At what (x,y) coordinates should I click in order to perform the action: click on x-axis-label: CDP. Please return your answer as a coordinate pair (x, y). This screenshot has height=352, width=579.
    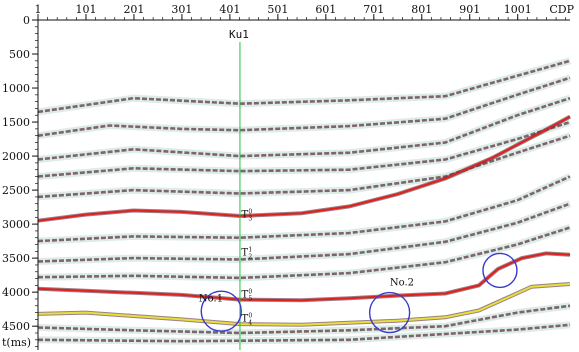
    Looking at the image, I should click on (561, 9).